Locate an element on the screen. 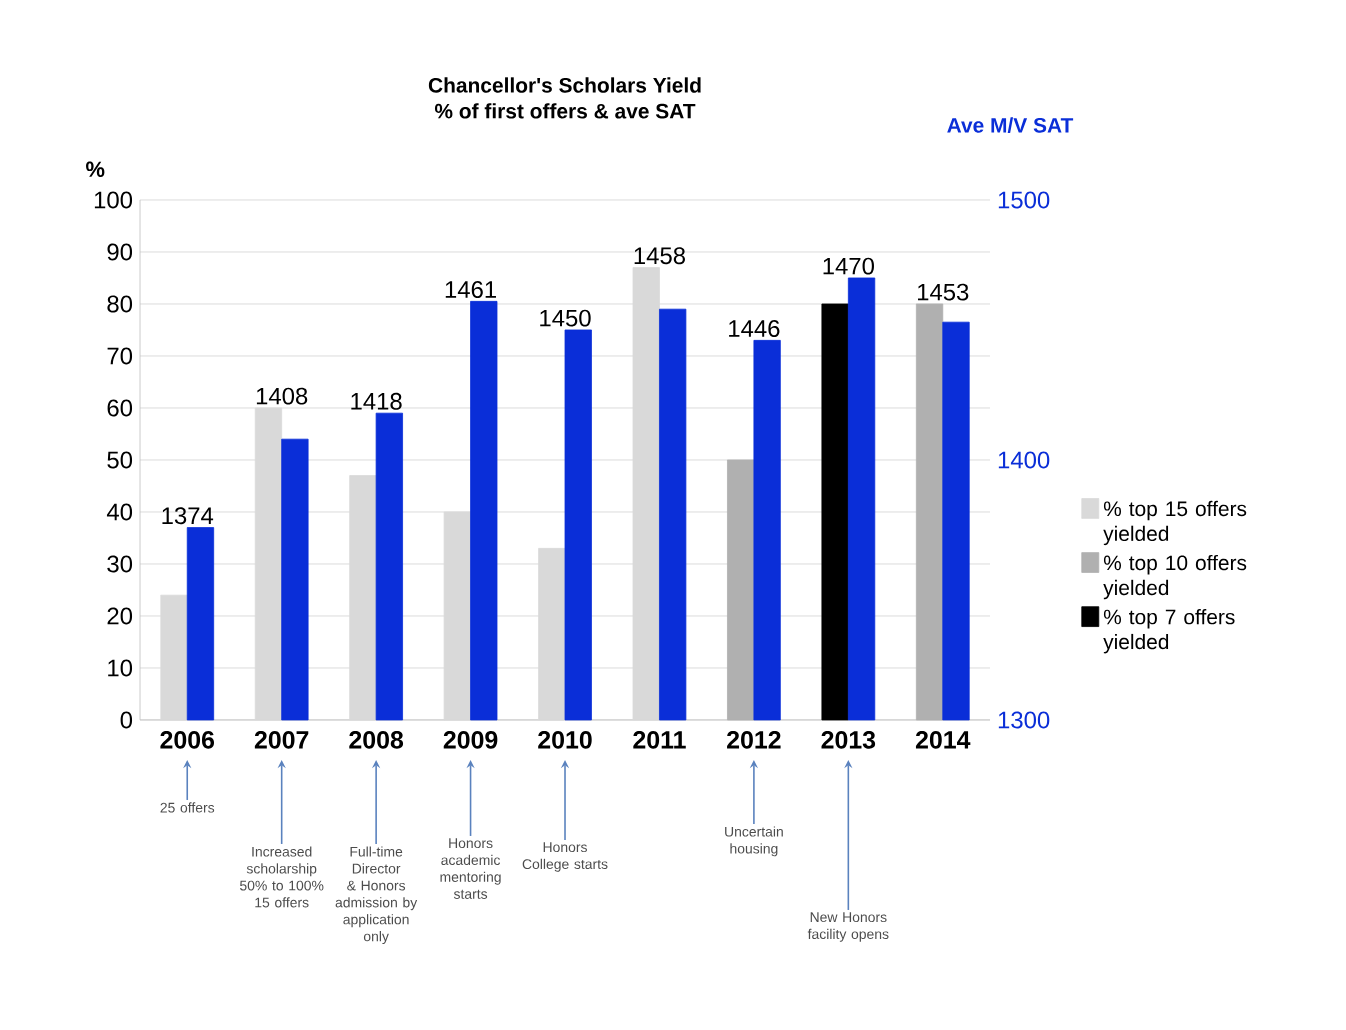 This screenshot has height=1030, width=1346. y-tick-label: 40 is located at coordinates (119, 512).